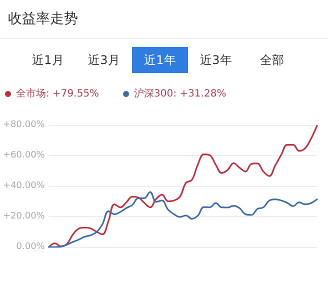  I want to click on y-tick-label: +60.00%, so click(24, 155).